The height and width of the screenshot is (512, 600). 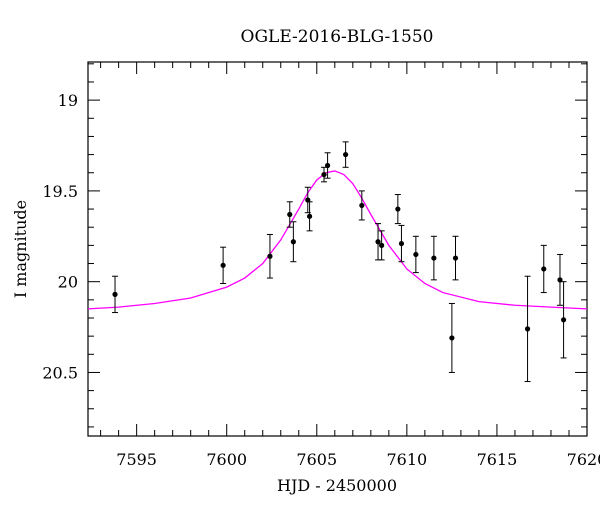 What do you see at coordinates (583, 459) in the screenshot?
I see `x-tick-label: 7620` at bounding box center [583, 459].